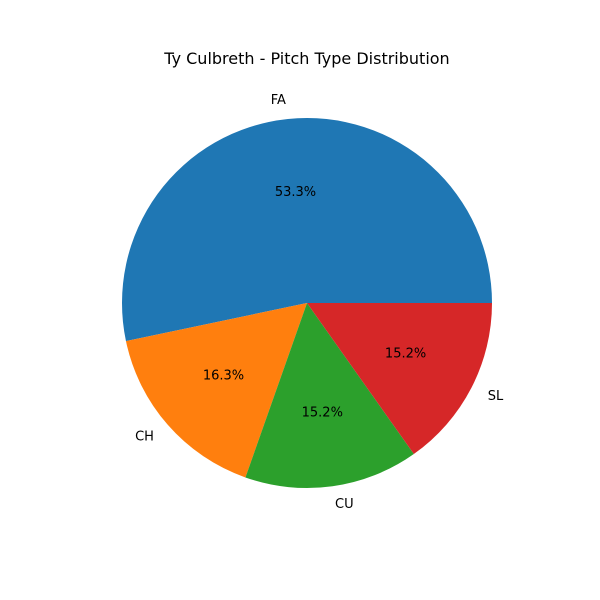 The image size is (600, 600). I want to click on pie-slice-cu, so click(329, 395).